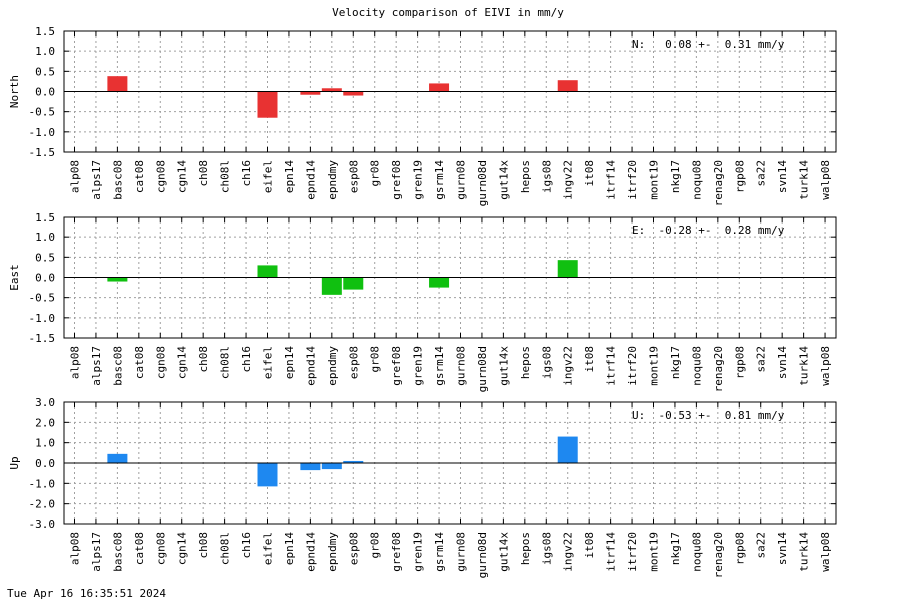  Describe the element at coordinates (708, 230) in the screenshot. I see `stats-annotation: E: -0.28 +- 0.28 mm/y` at that location.